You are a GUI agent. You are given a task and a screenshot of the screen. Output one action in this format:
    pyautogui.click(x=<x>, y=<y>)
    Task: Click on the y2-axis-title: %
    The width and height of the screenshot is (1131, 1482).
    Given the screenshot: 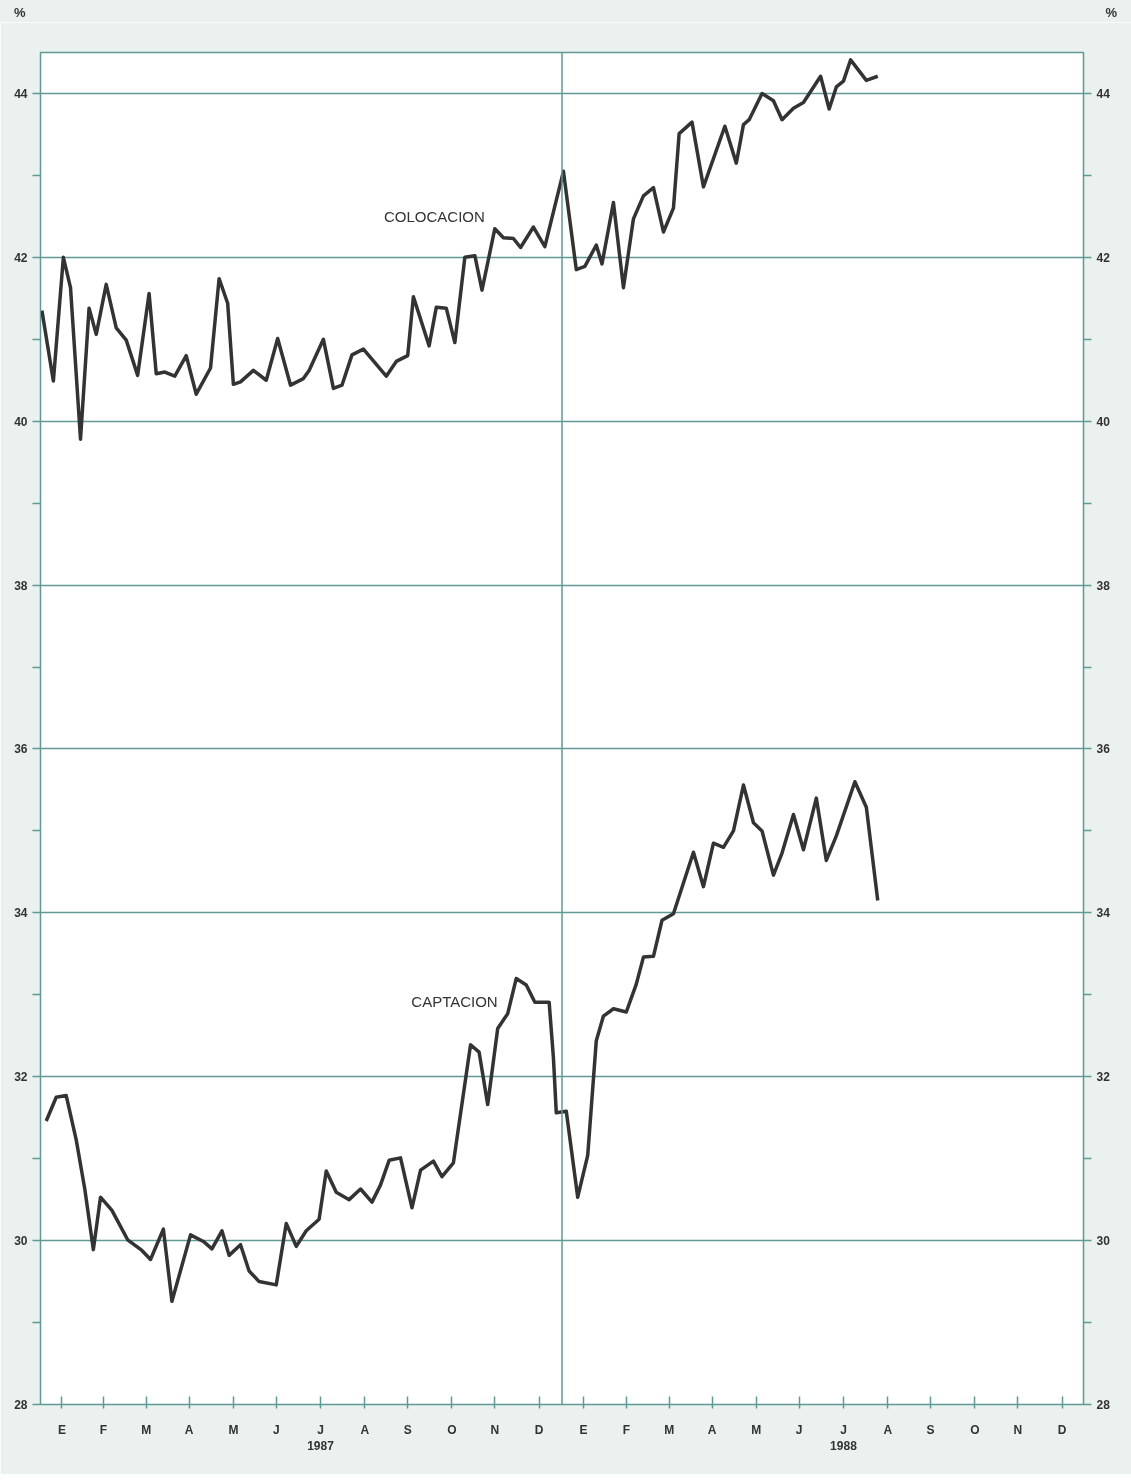 What is the action you would take?
    pyautogui.click(x=1111, y=13)
    